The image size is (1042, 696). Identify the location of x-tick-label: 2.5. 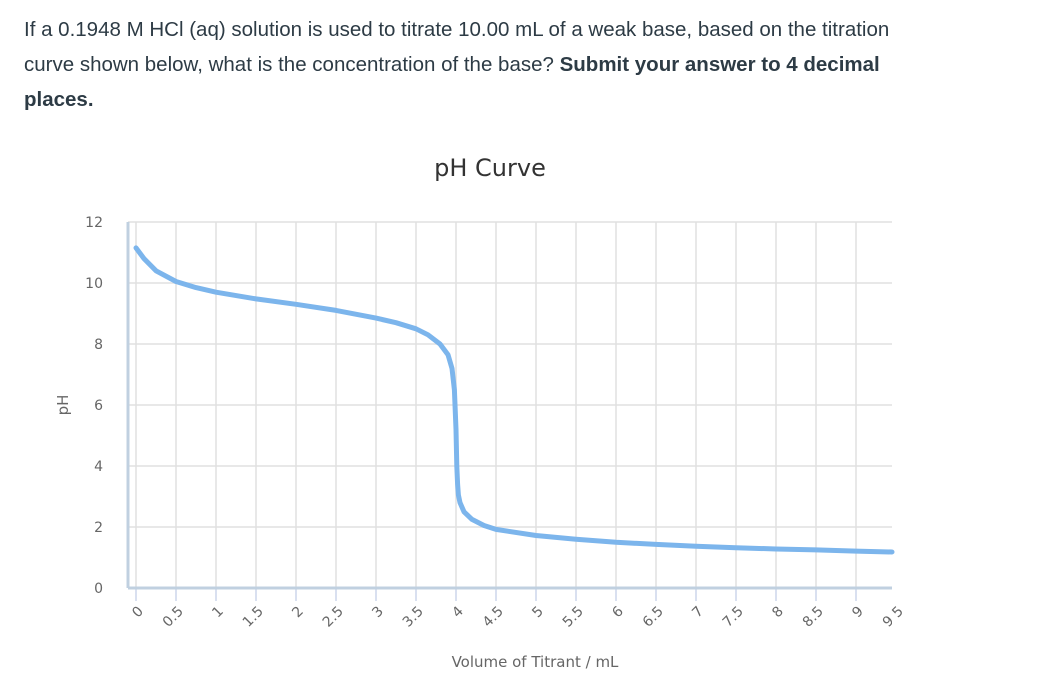
(333, 617).